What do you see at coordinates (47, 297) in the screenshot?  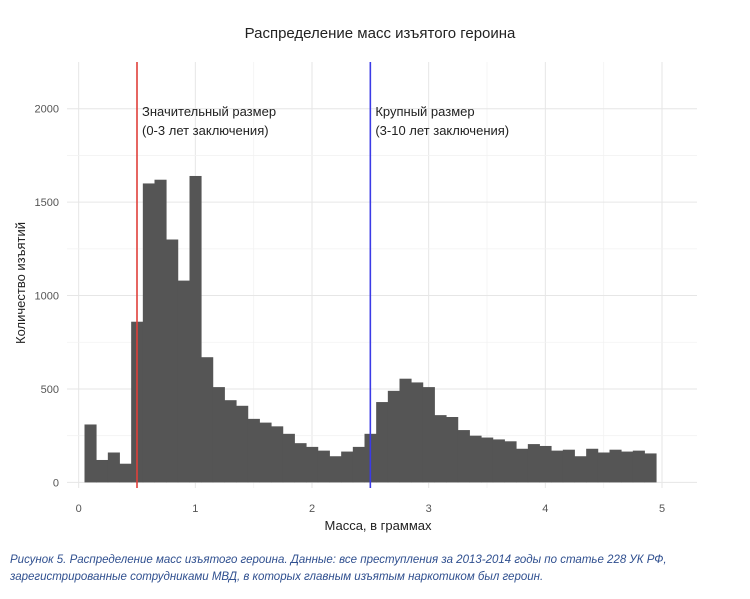 I see `y-tick-label: 1000` at bounding box center [47, 297].